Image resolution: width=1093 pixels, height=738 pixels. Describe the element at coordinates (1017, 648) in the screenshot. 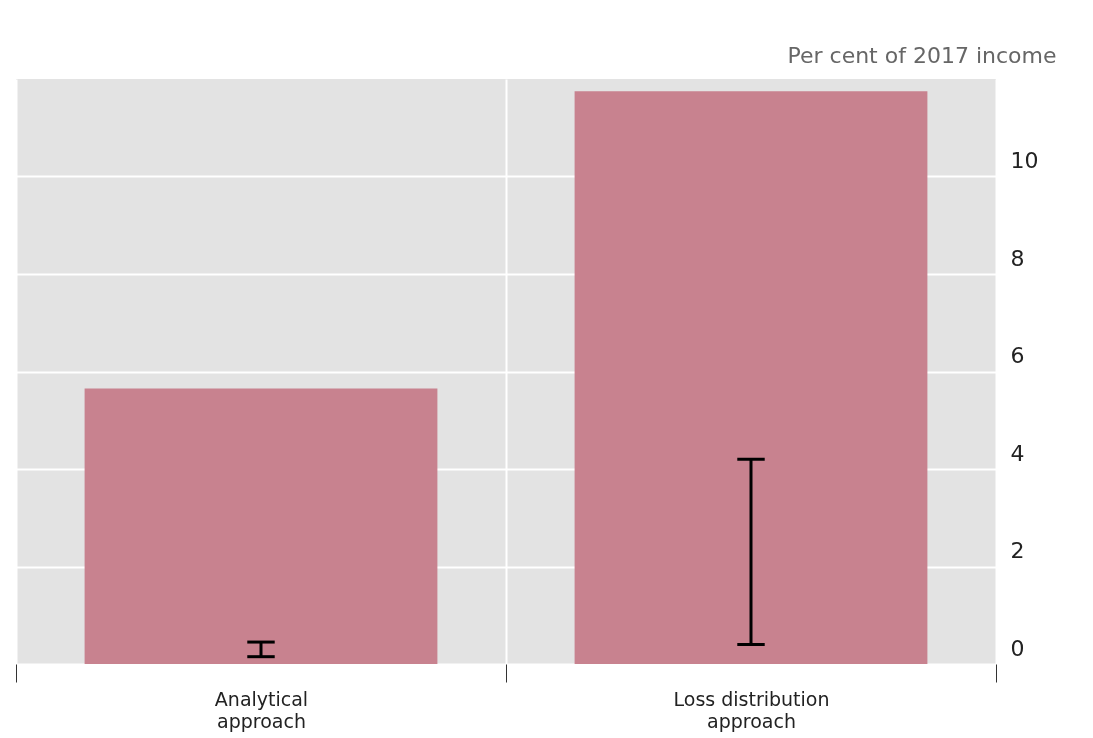

I see `y-tick-label: 0` at that location.